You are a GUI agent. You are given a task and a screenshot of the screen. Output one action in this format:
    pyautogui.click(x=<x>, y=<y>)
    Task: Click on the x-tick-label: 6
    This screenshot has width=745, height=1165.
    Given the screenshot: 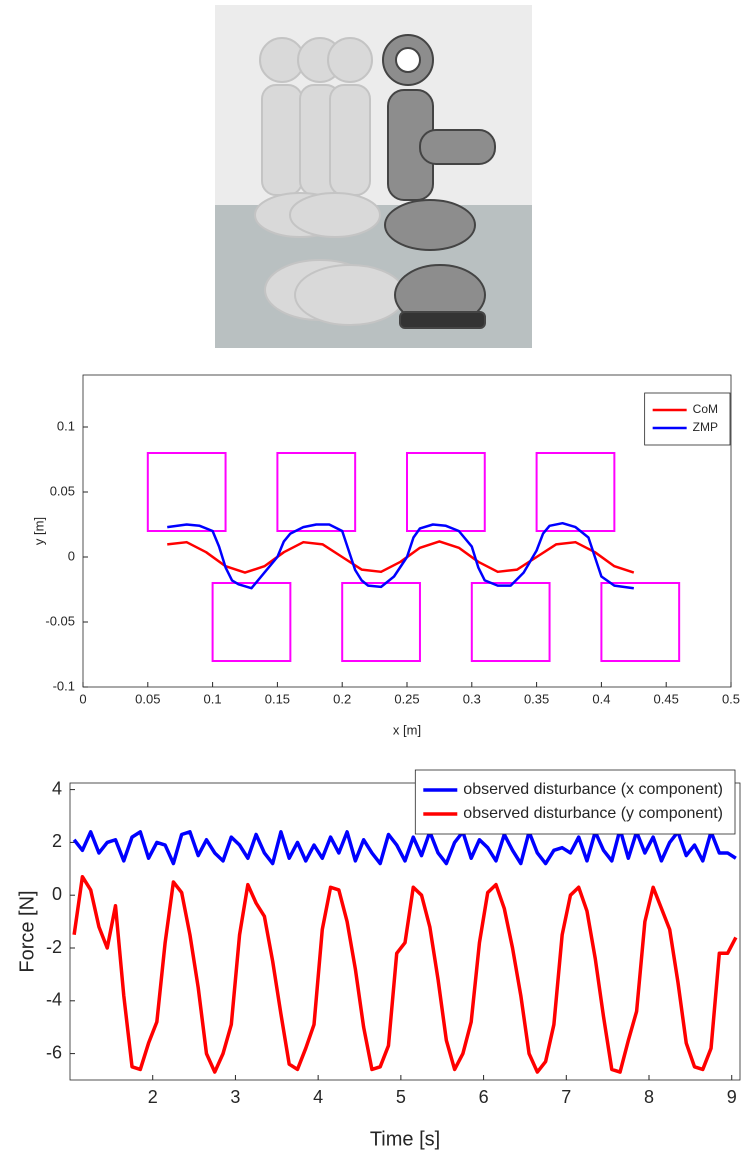 What is the action you would take?
    pyautogui.click(x=484, y=1097)
    